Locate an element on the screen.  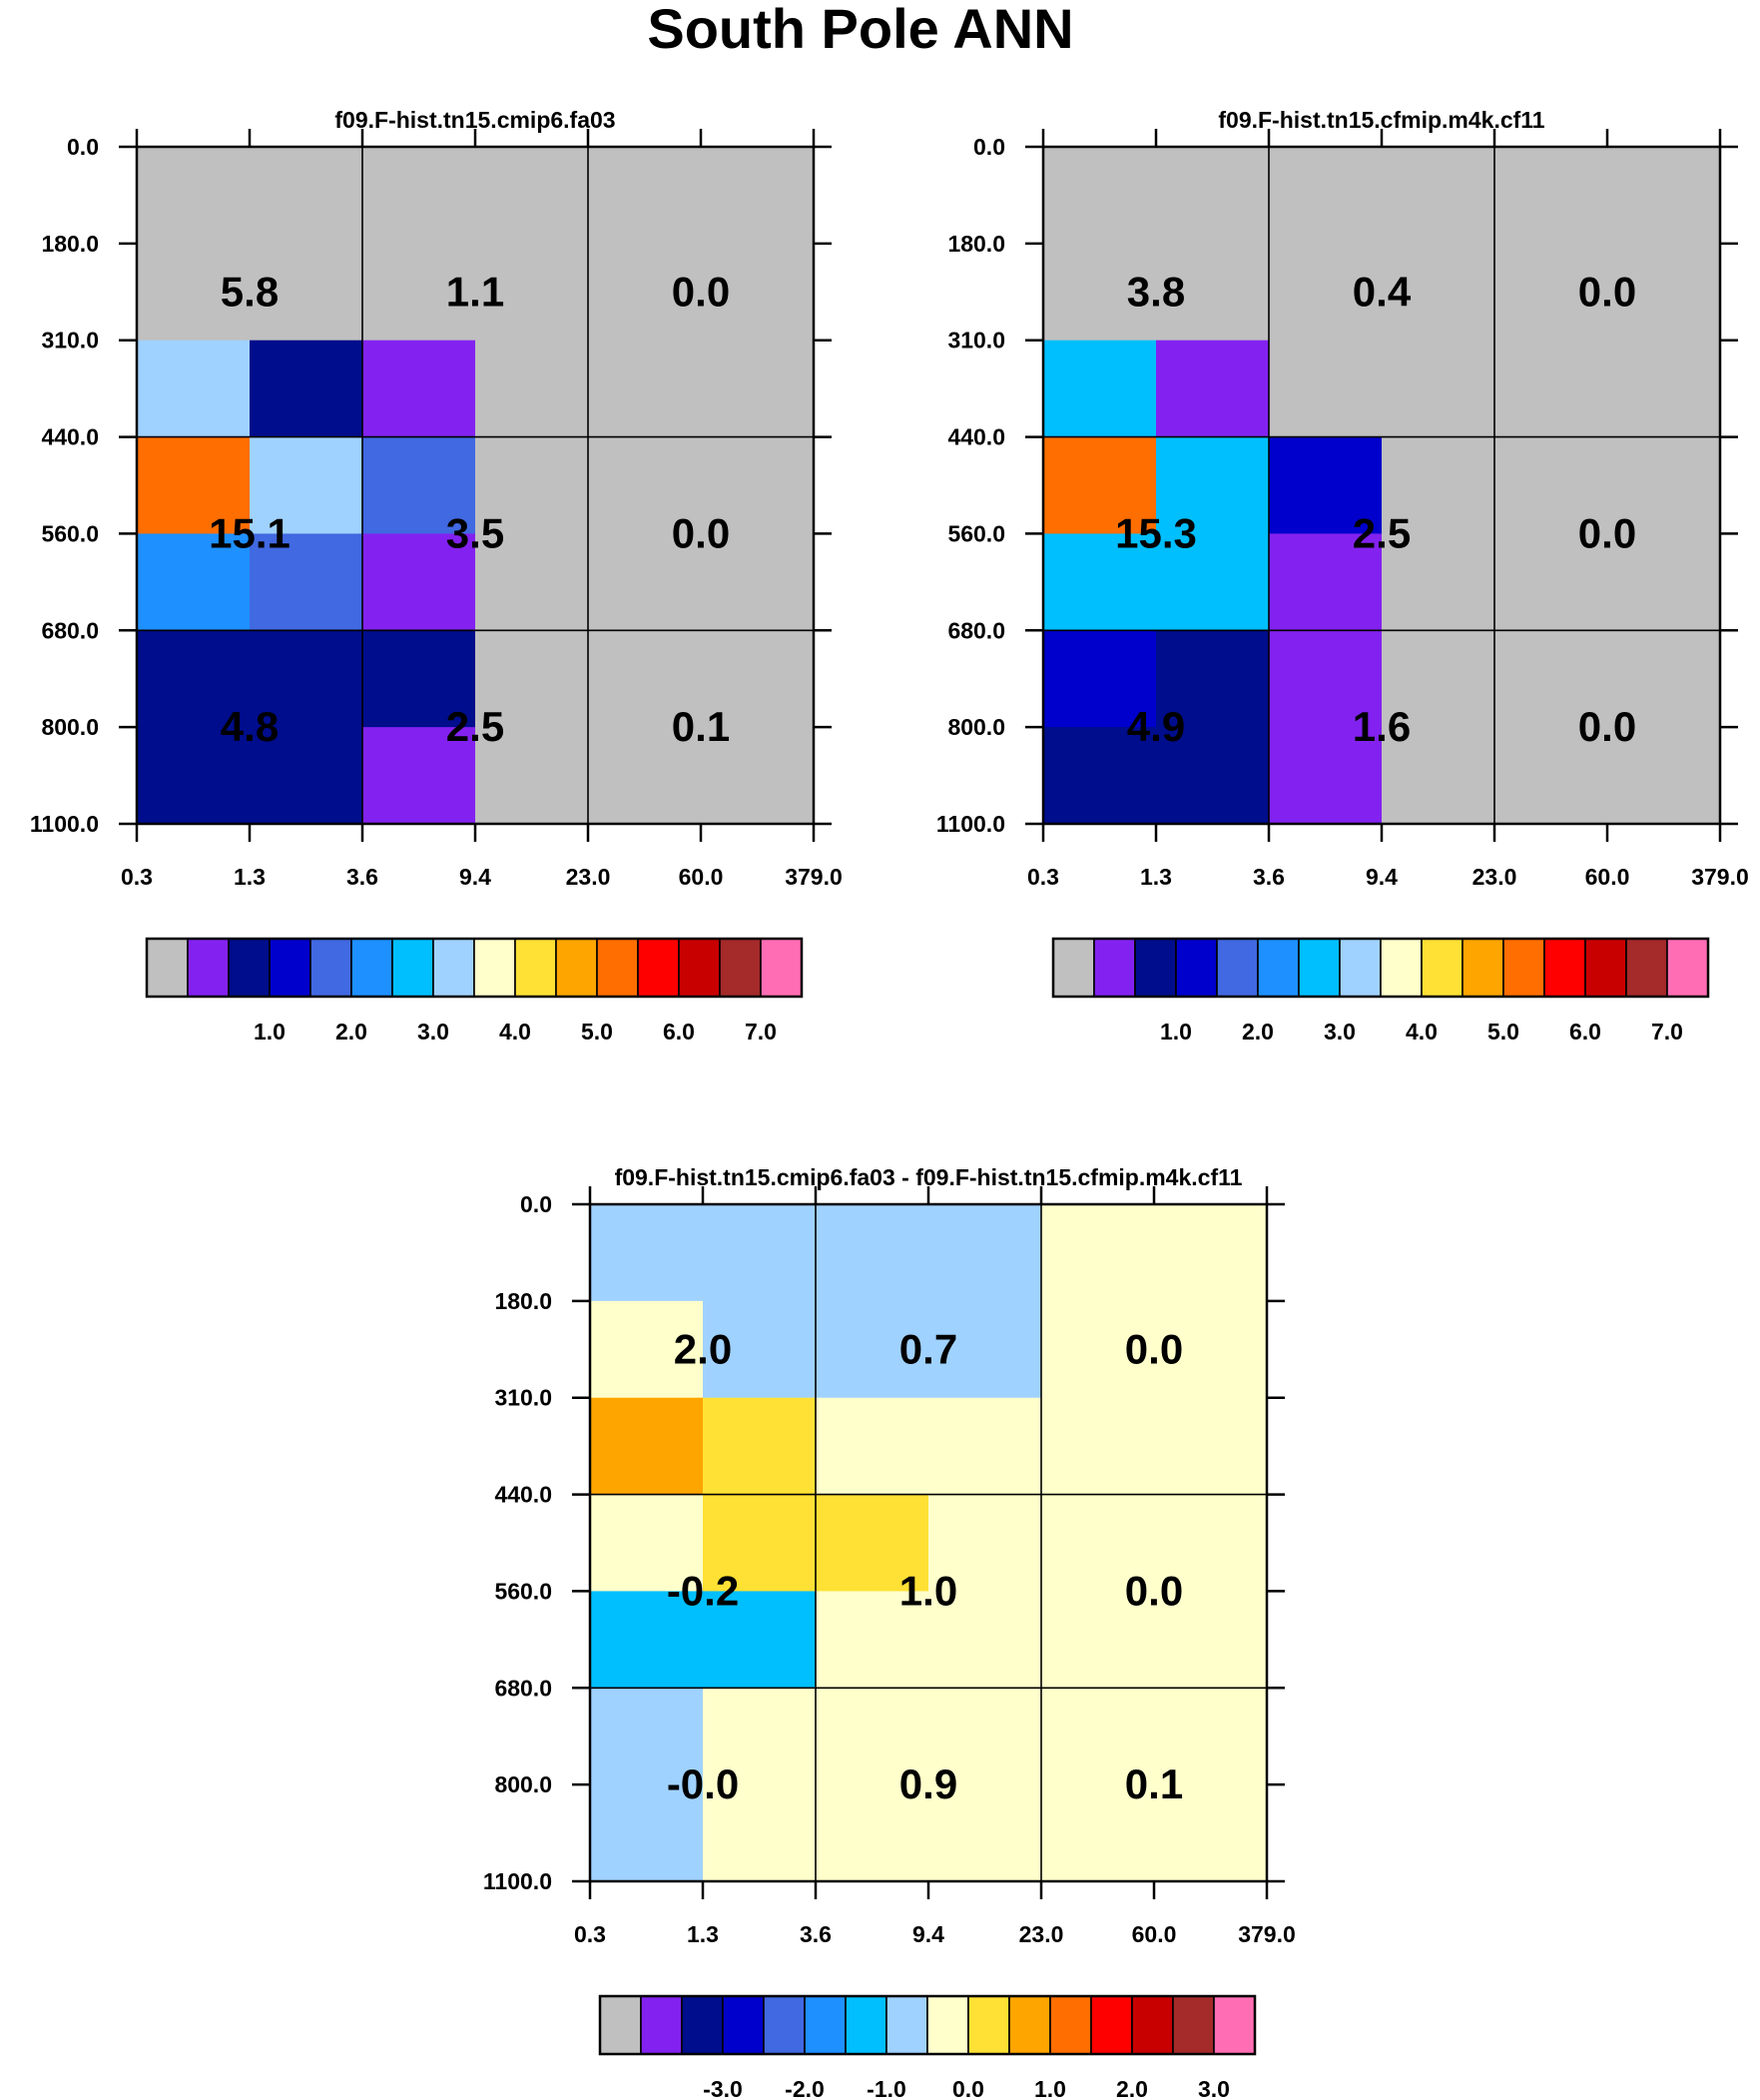
block-value-label: 1.6 is located at coordinates (1382, 726).